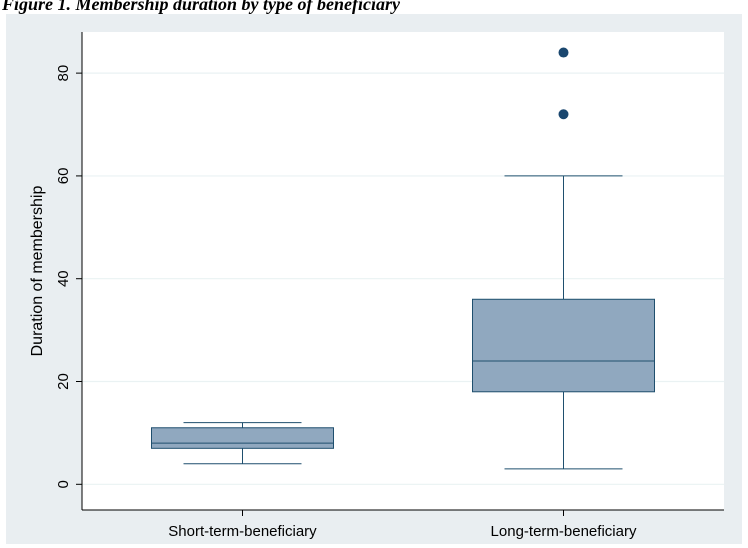 This screenshot has height=548, width=748. What do you see at coordinates (63, 484) in the screenshot?
I see `y-tick-label-0: 0` at bounding box center [63, 484].